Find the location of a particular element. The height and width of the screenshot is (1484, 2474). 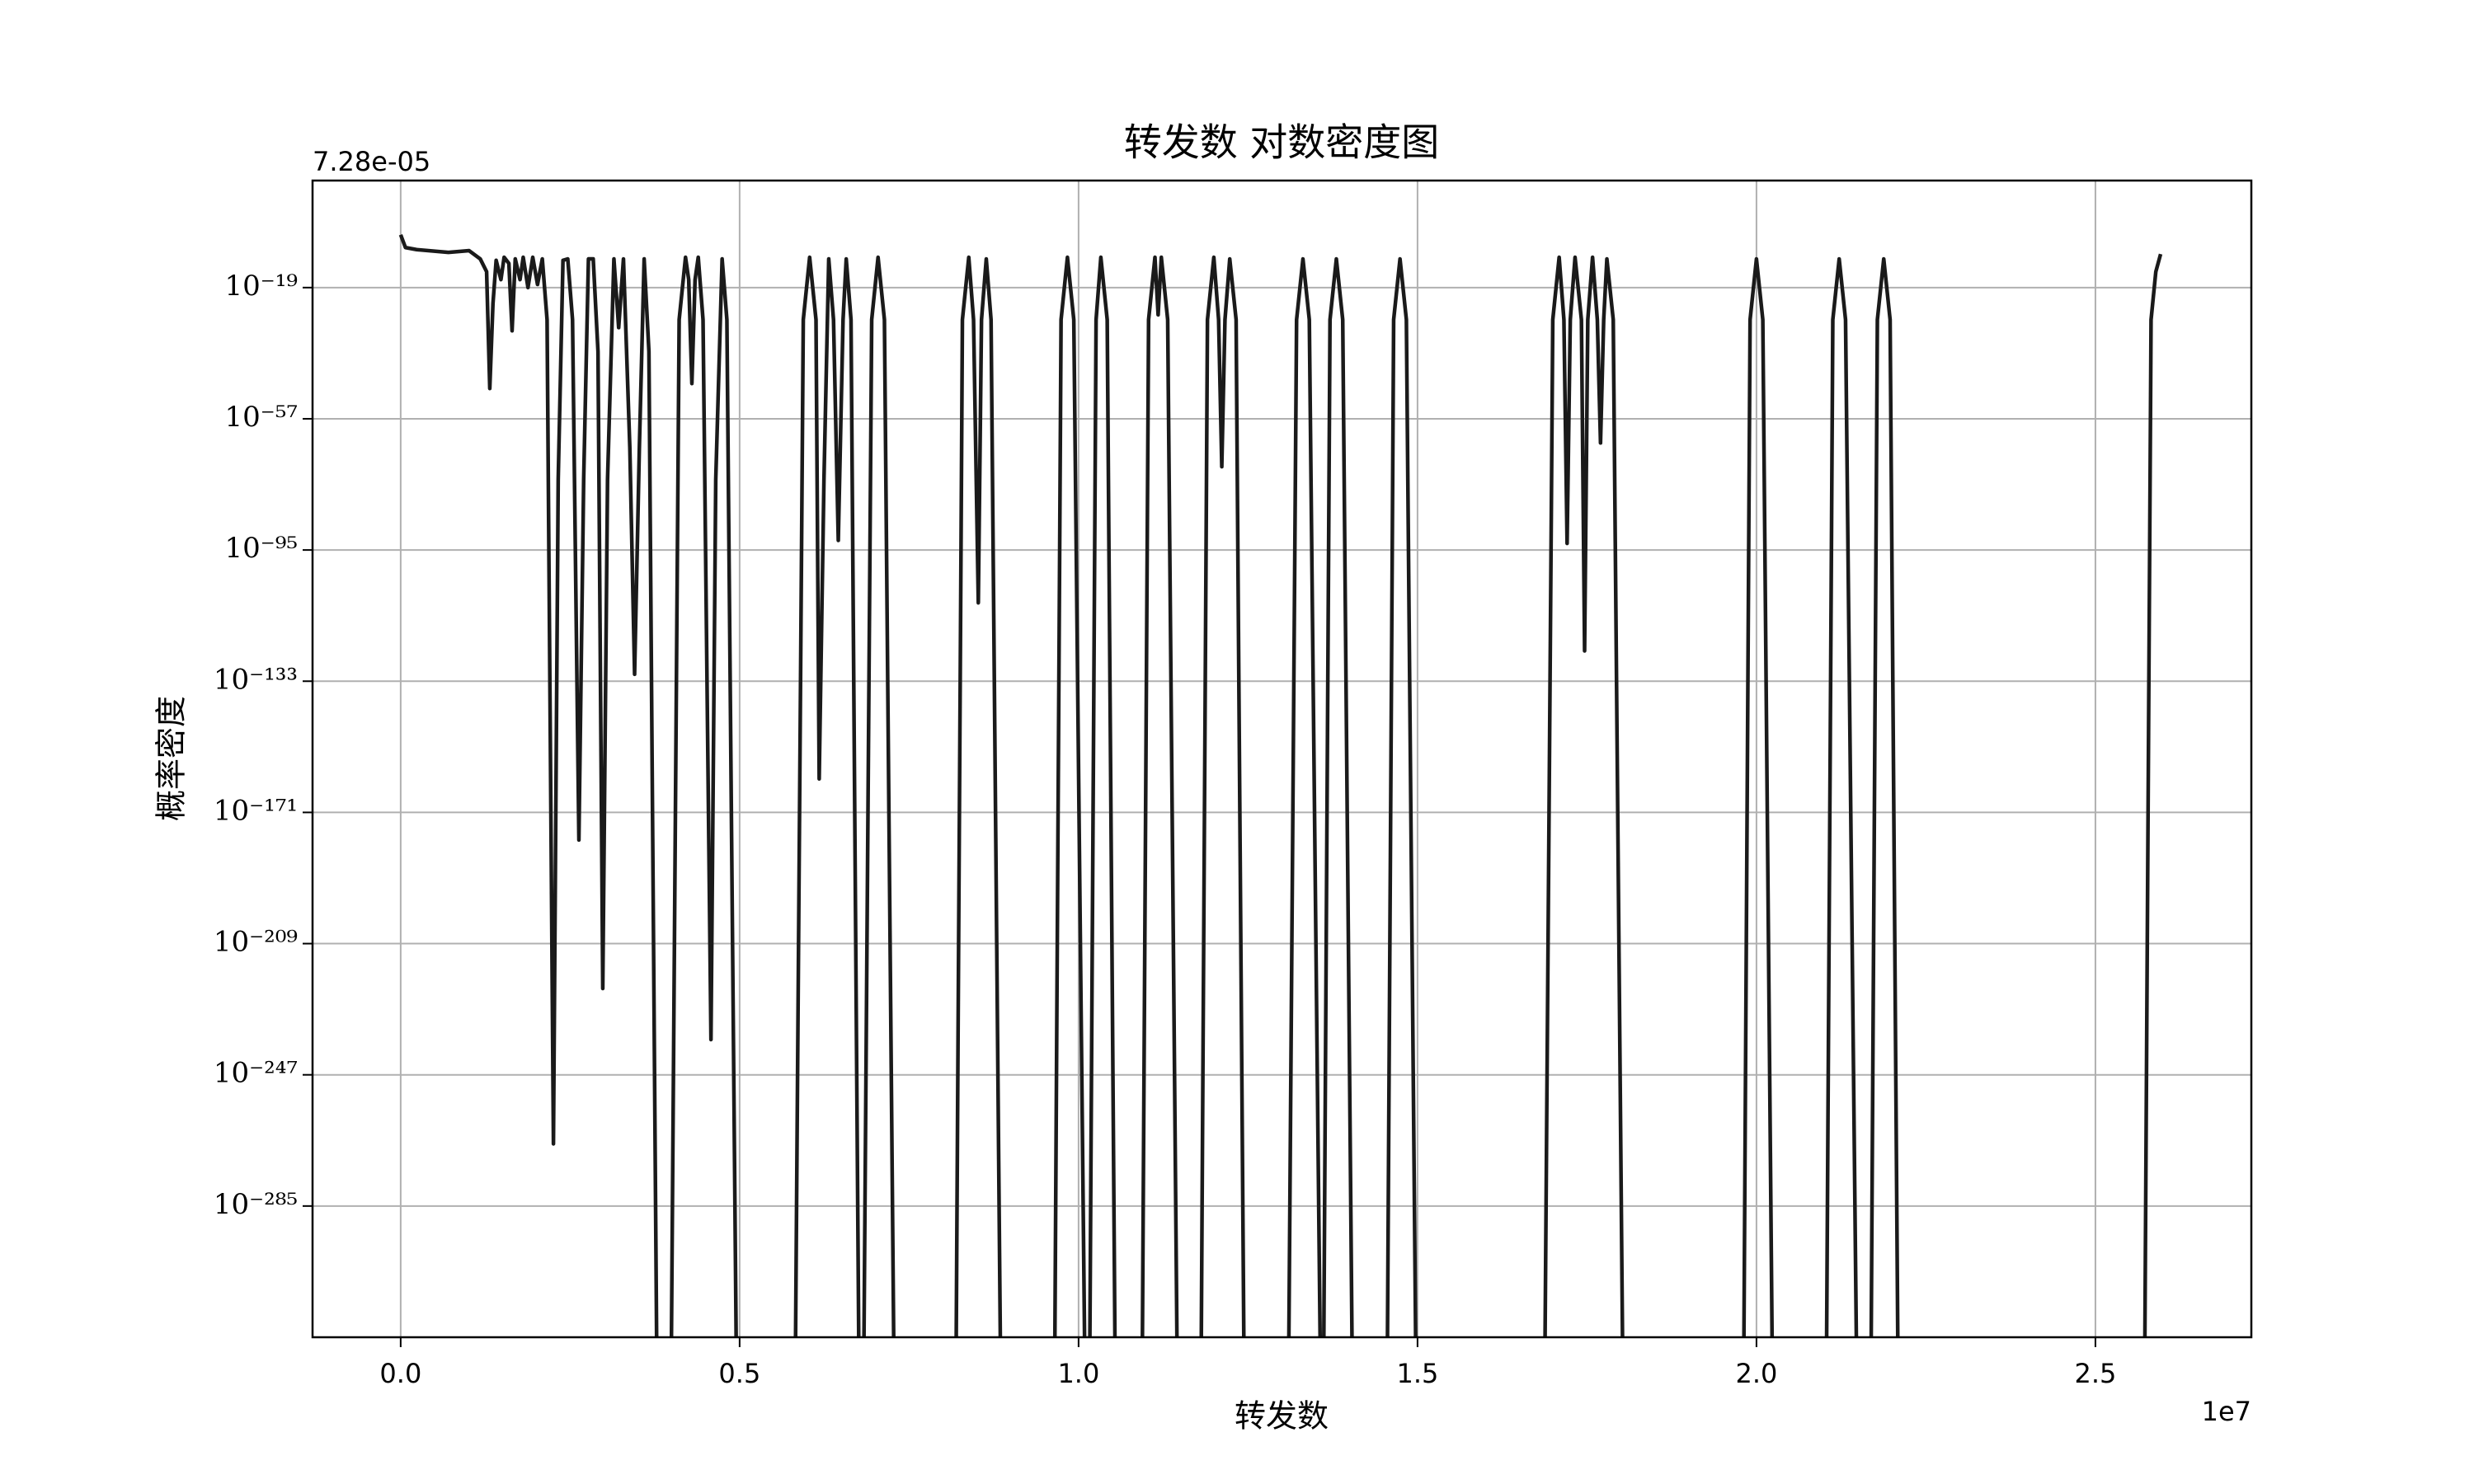

y-tick-label: 10⁻²⁰⁹ is located at coordinates (256, 942).